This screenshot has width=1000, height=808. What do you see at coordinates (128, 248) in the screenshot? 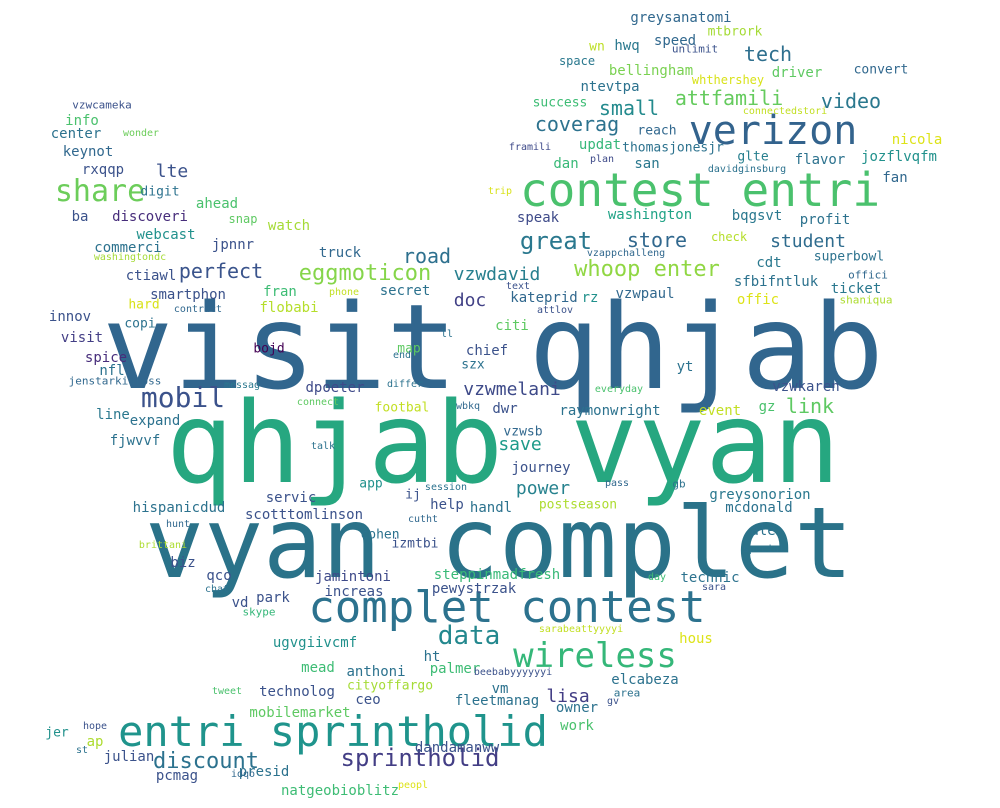
I see `cloud-word: commerci` at bounding box center [128, 248].